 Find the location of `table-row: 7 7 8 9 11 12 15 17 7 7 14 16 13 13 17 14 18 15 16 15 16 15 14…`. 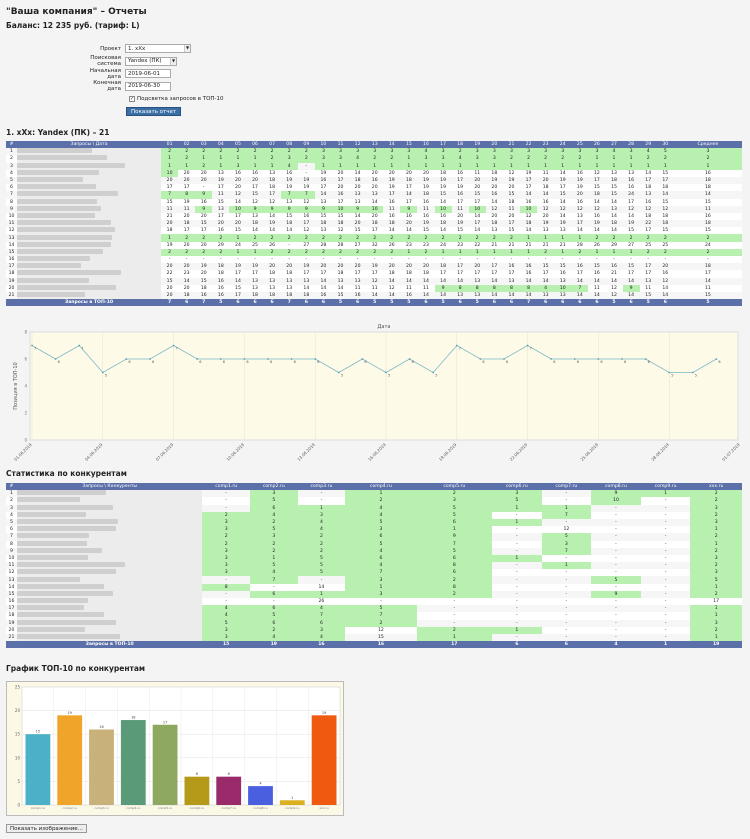

table-row: 7 7 8 9 11 12 15 17 7 7 14 16 13 13 17 14 18 15 16 15 16 15 14… is located at coordinates (374, 194).